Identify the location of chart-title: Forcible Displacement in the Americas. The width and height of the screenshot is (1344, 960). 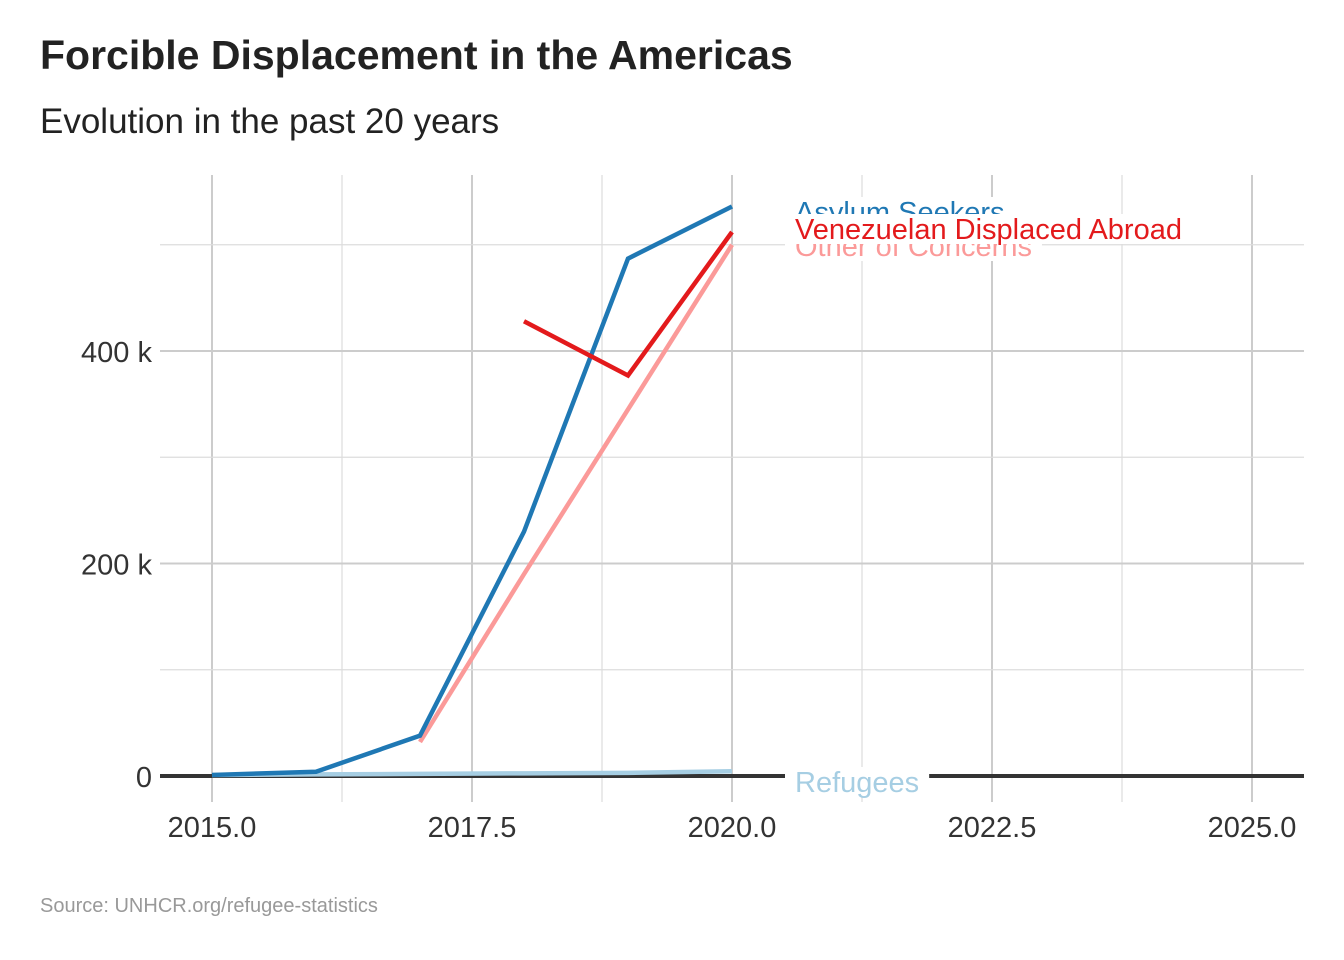
(416, 55).